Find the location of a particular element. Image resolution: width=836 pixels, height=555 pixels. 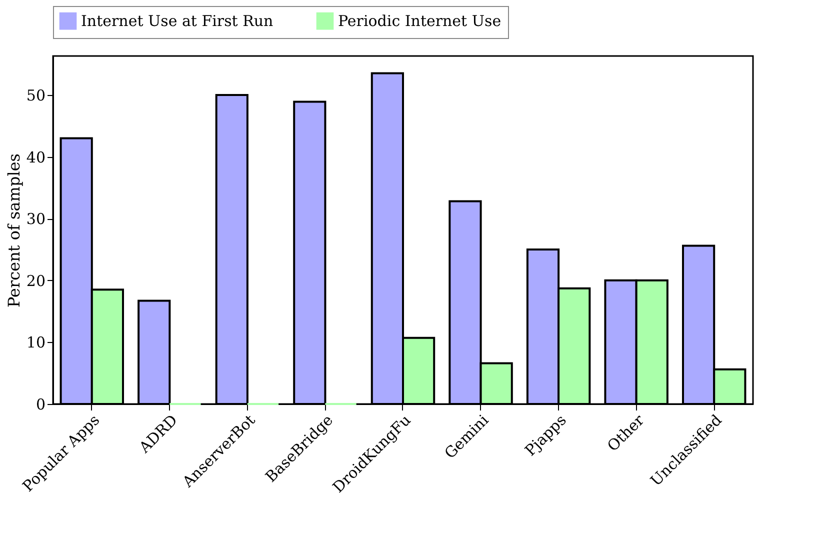

legend-label: Internet Use at First Run is located at coordinates (177, 21).